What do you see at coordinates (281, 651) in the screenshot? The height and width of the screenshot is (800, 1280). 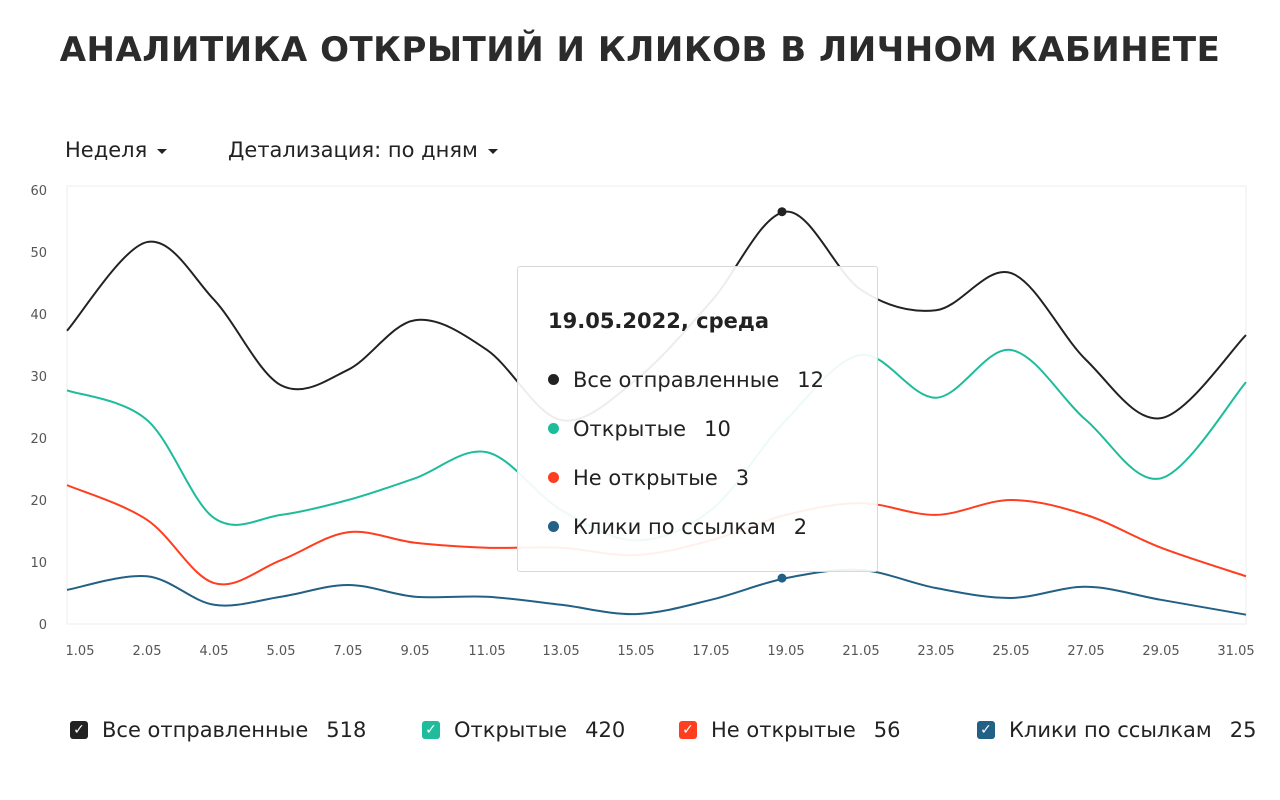 I see `x-tick-label: 5.05` at bounding box center [281, 651].